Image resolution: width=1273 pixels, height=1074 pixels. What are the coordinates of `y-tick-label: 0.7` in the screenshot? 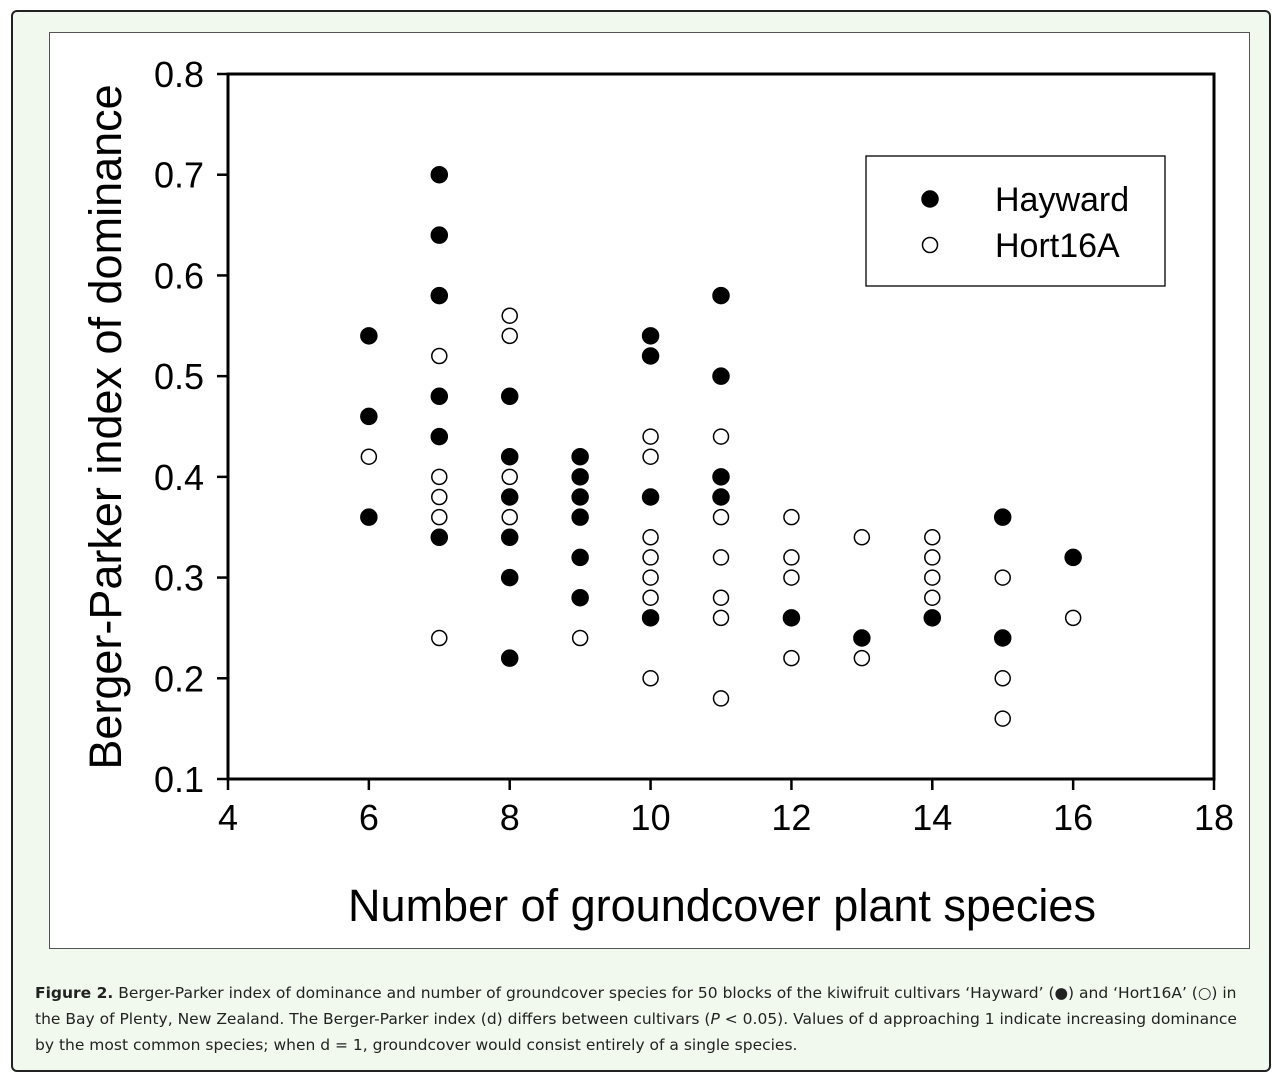 It's located at (179, 175).